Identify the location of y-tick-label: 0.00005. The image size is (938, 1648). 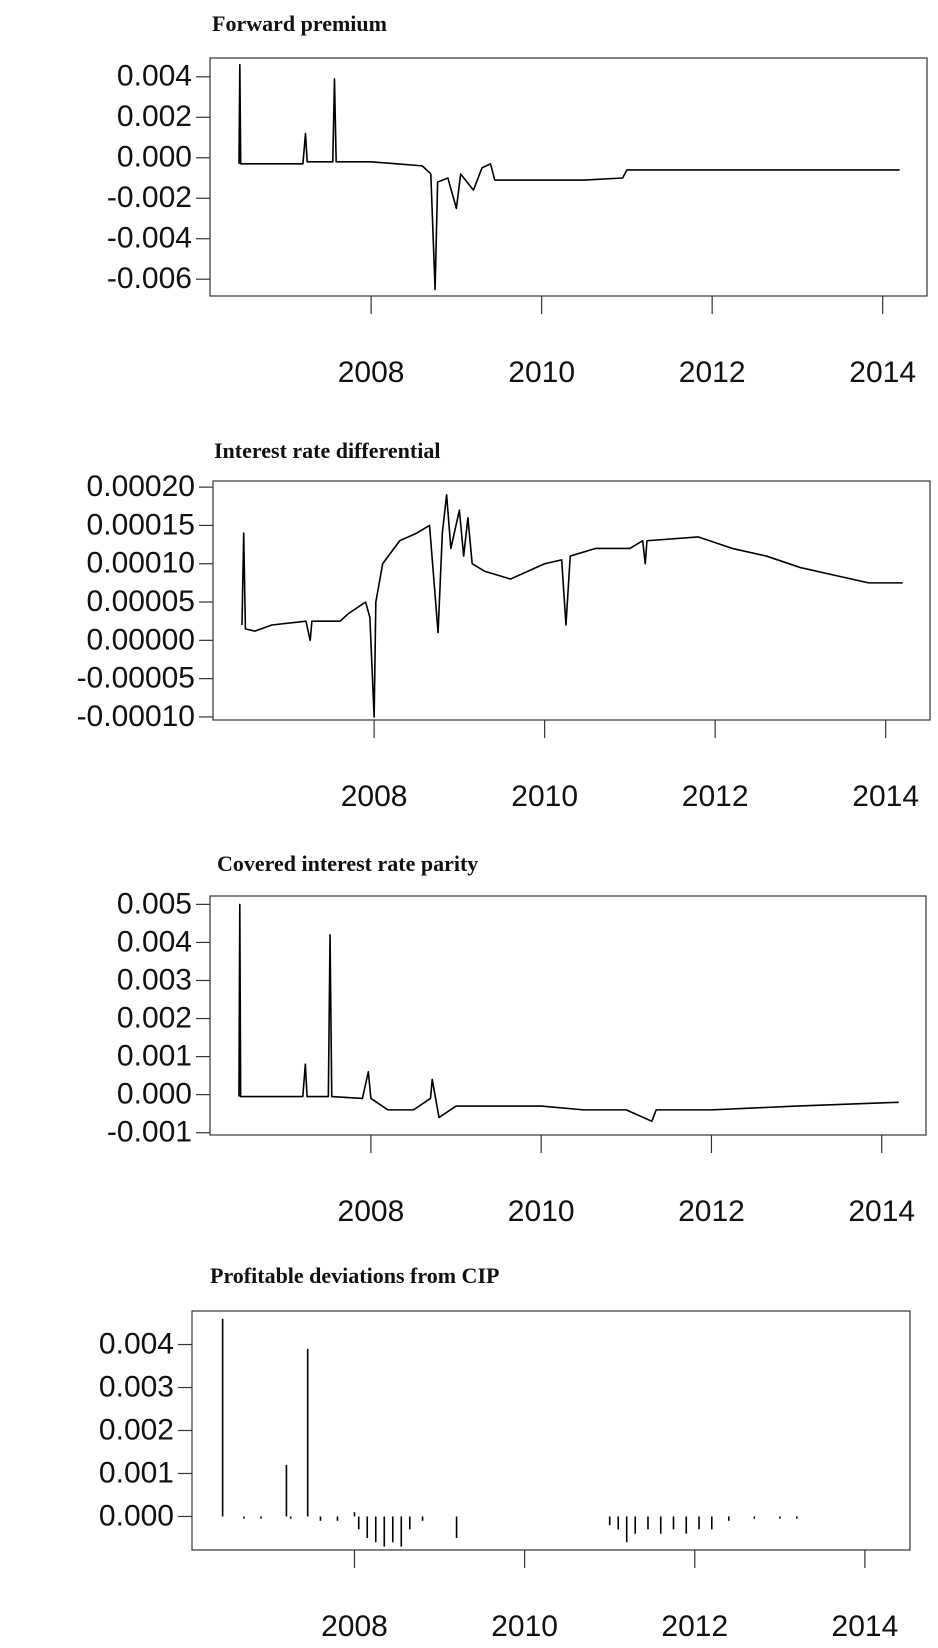
(141, 601).